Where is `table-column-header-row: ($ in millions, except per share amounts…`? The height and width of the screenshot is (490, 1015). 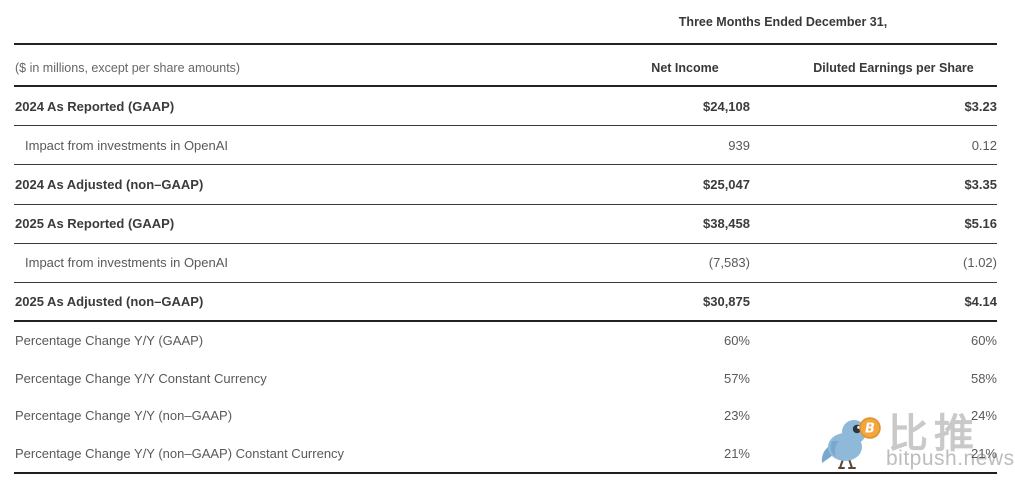 table-column-header-row: ($ in millions, except per share amounts… is located at coordinates (505, 66).